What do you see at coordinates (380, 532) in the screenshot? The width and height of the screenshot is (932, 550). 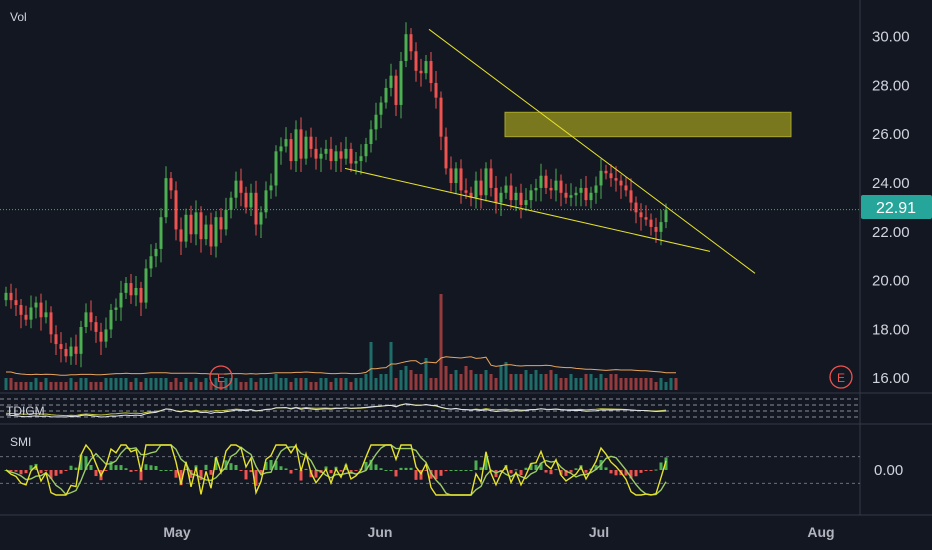 I see `time-tick-label: Jun` at bounding box center [380, 532].